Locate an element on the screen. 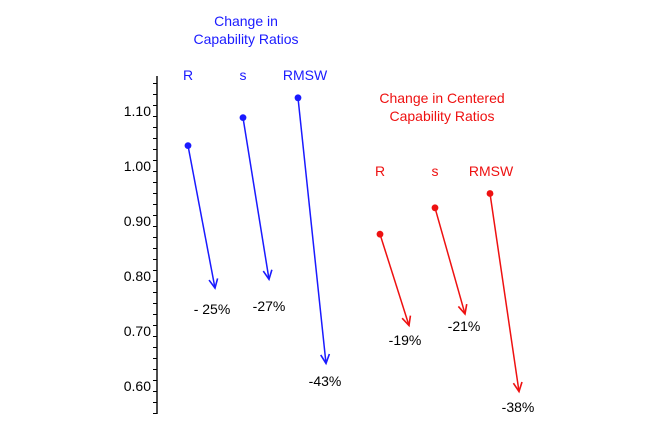 The width and height of the screenshot is (658, 433). blue-title-line-1: Change in is located at coordinates (246, 21).